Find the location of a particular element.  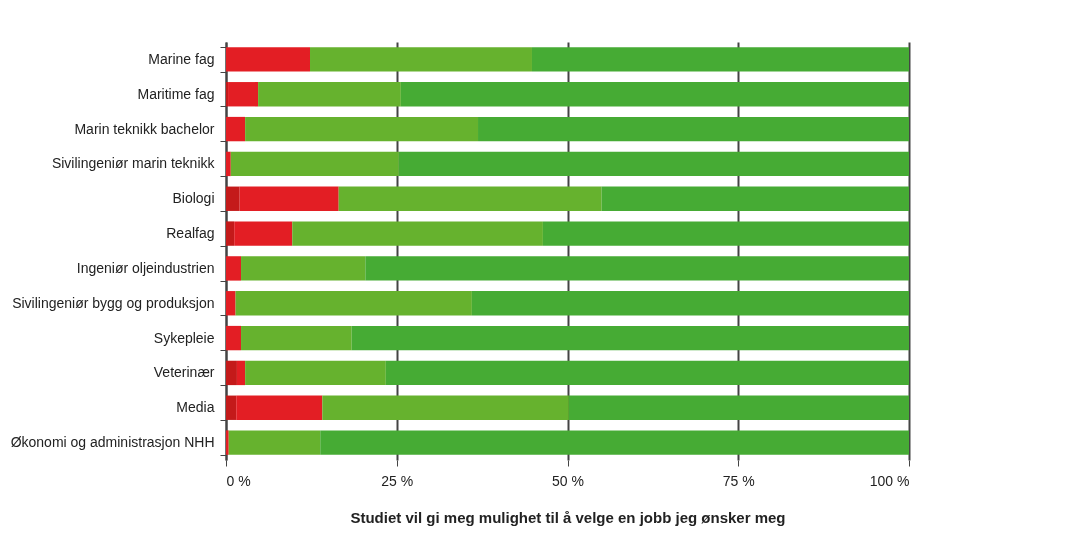

x-tick-label: 50 % is located at coordinates (568, 480).